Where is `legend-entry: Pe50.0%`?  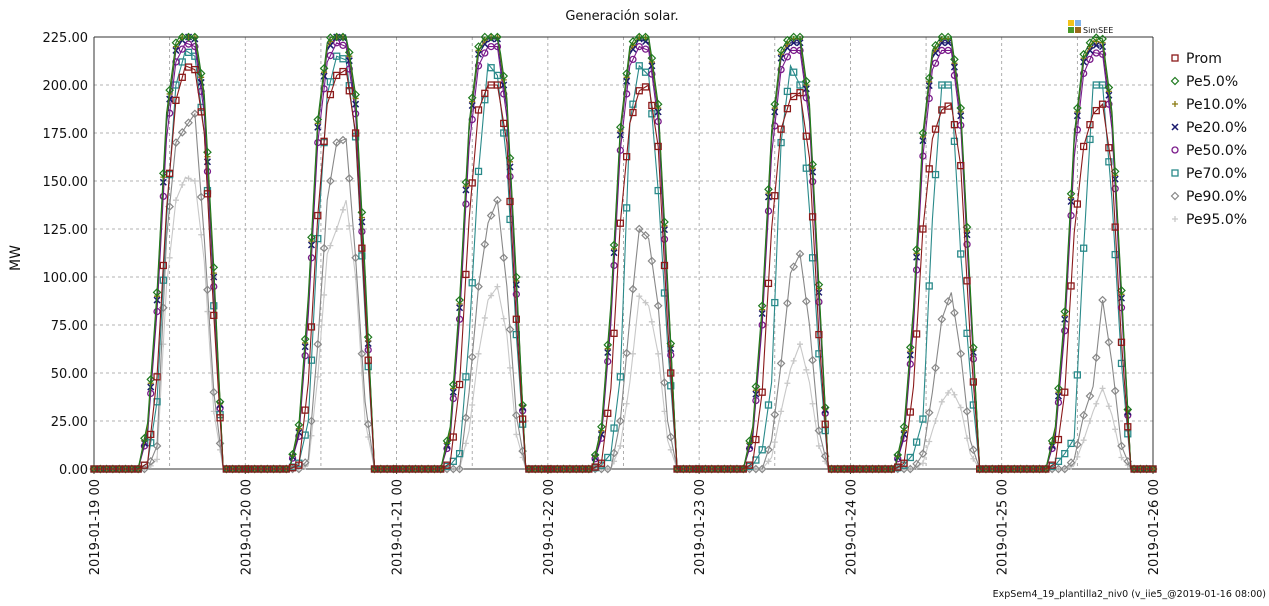 legend-entry: Pe50.0% is located at coordinates (1216, 151).